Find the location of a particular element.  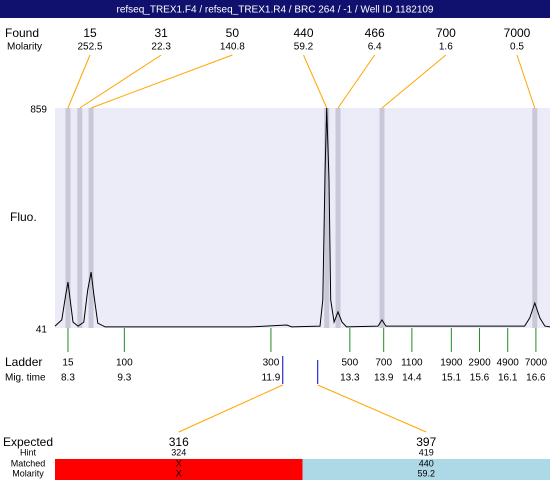

molarity-label: Molarity is located at coordinates (24, 47).